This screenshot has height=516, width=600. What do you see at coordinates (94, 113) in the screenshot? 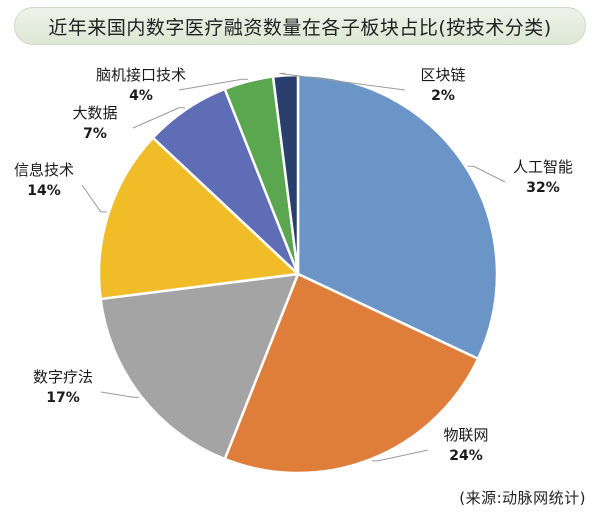
I see `slice-label-5: 大数据` at bounding box center [94, 113].